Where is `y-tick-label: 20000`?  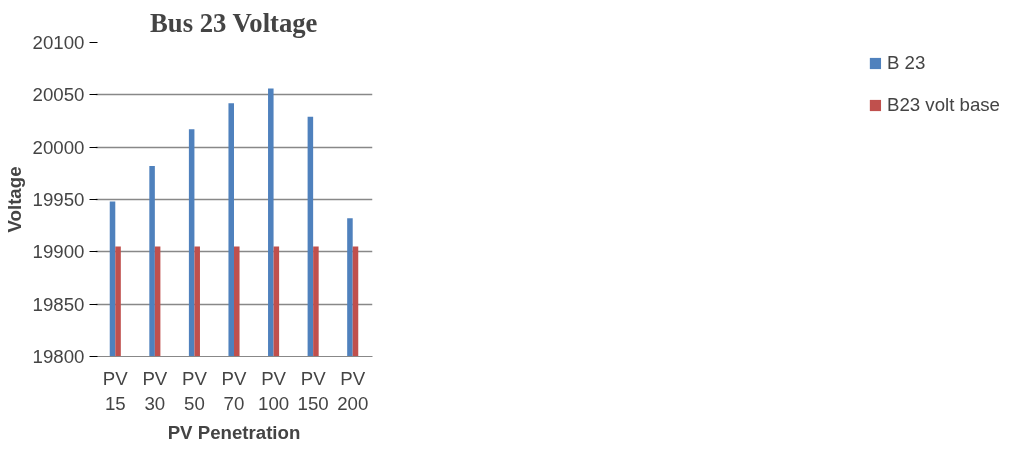
y-tick-label: 20000 is located at coordinates (58, 147).